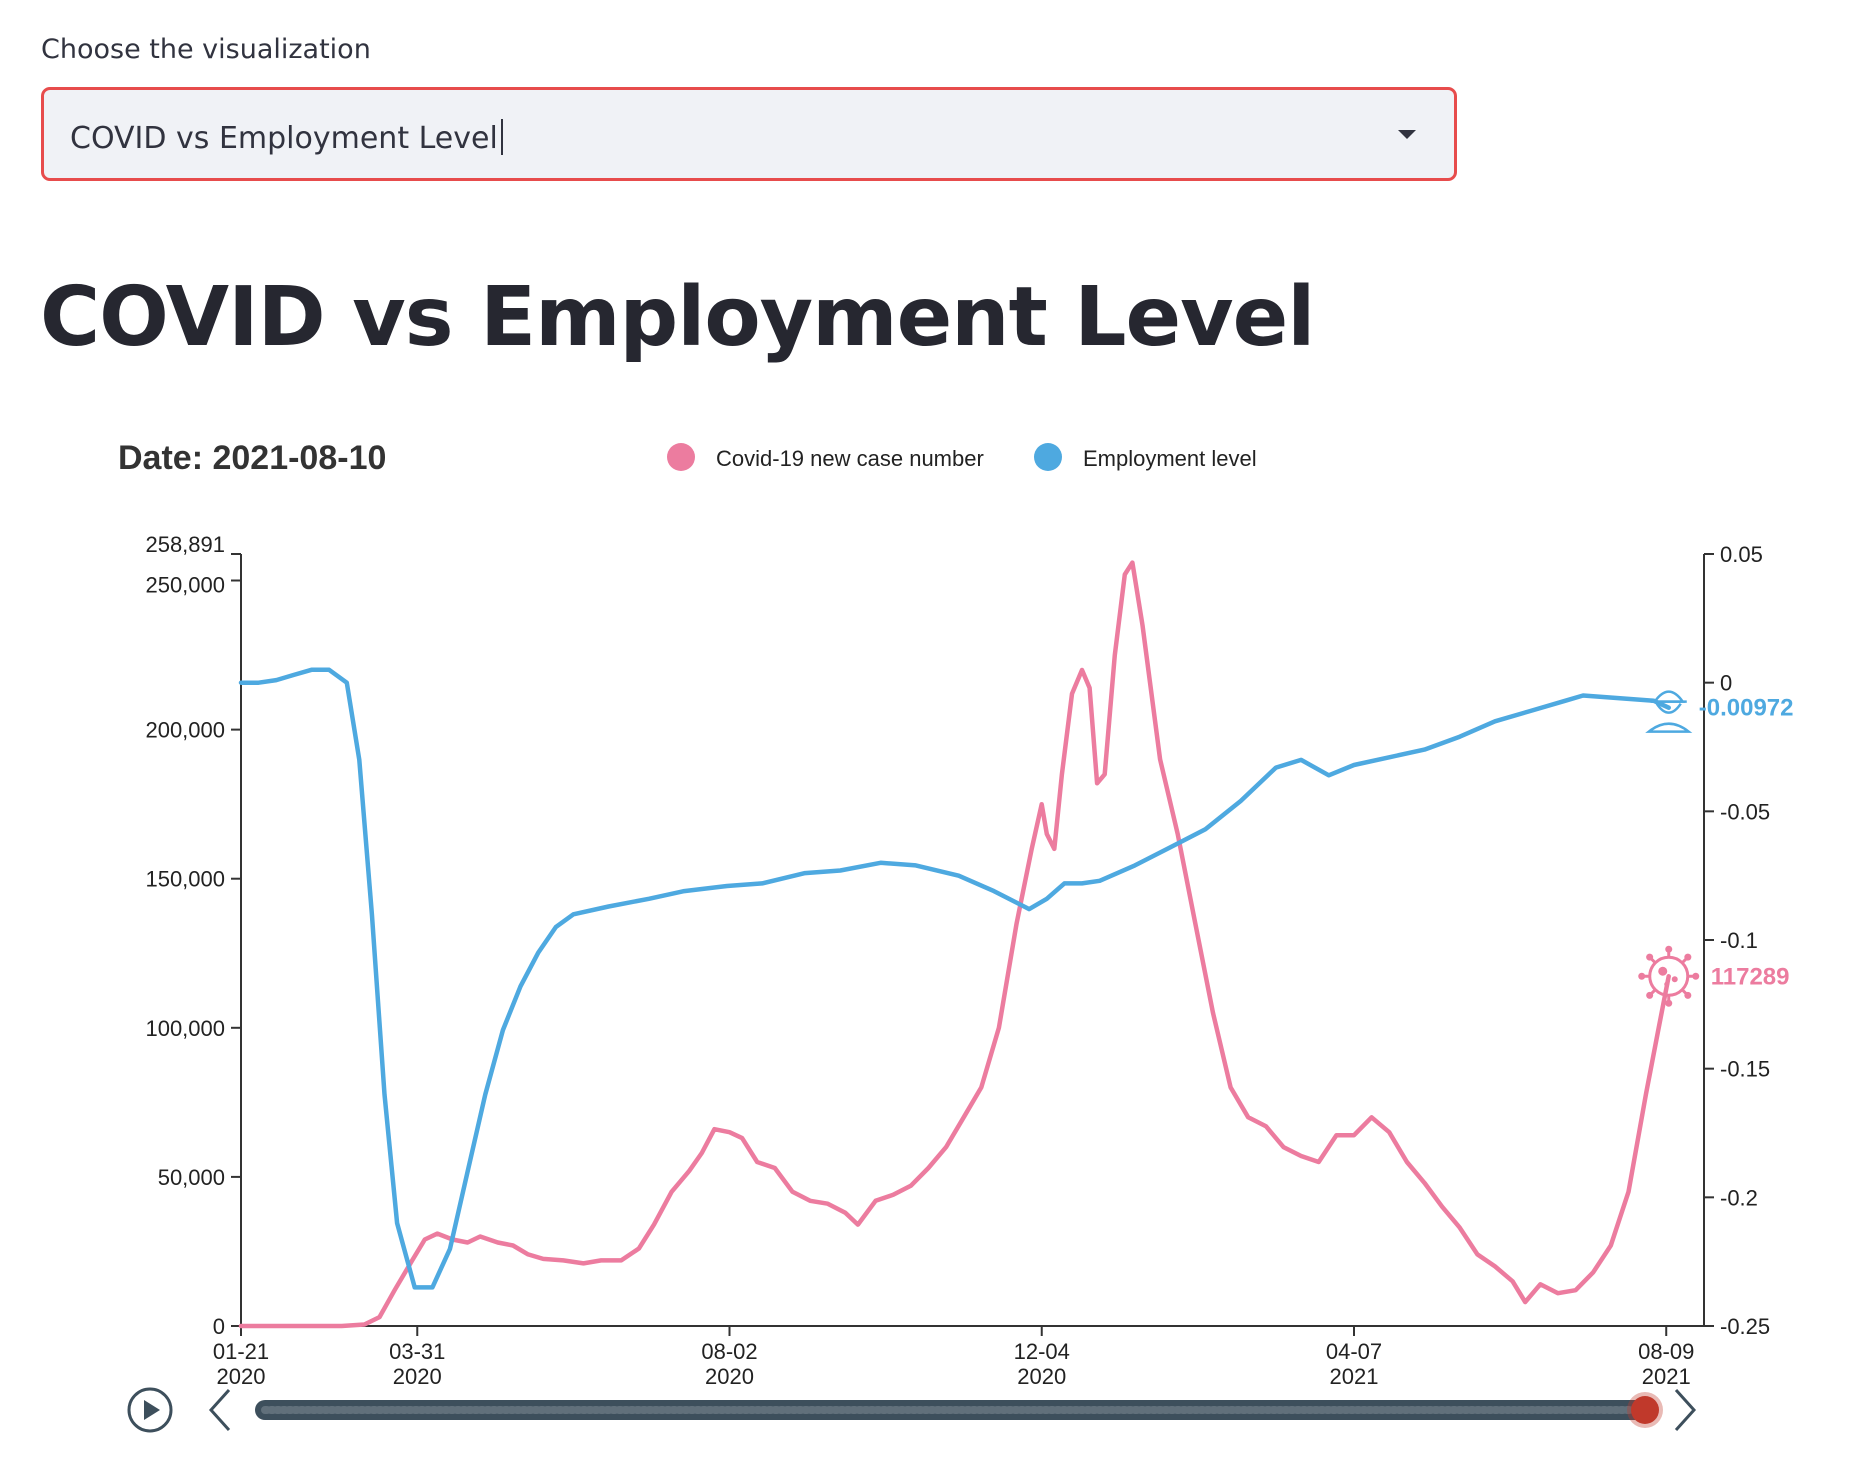  What do you see at coordinates (219, 1410) in the screenshot?
I see `chevron-left-icon` at bounding box center [219, 1410].